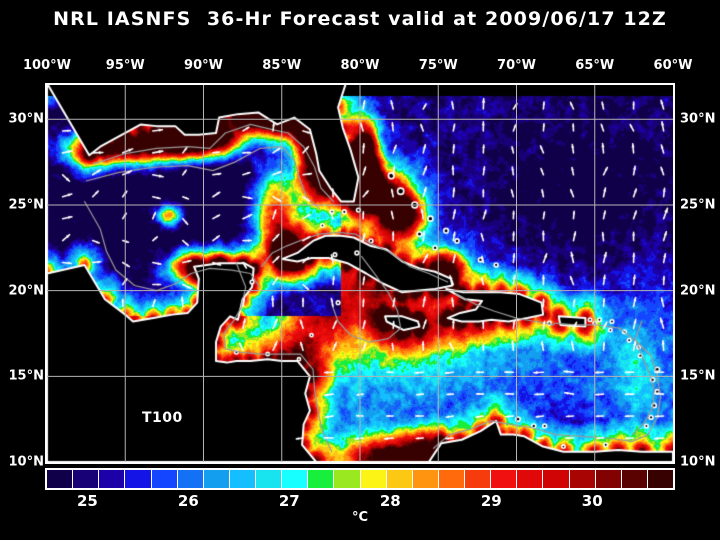 This screenshot has width=720, height=540. I want to click on lon-tick-label: 60°W, so click(673, 65).